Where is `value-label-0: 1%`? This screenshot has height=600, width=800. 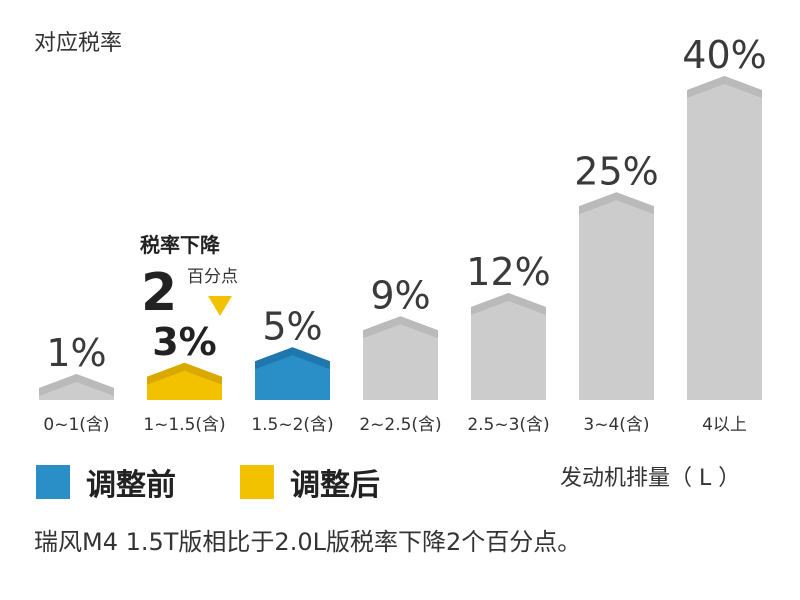
value-label-0: 1% is located at coordinates (76, 353).